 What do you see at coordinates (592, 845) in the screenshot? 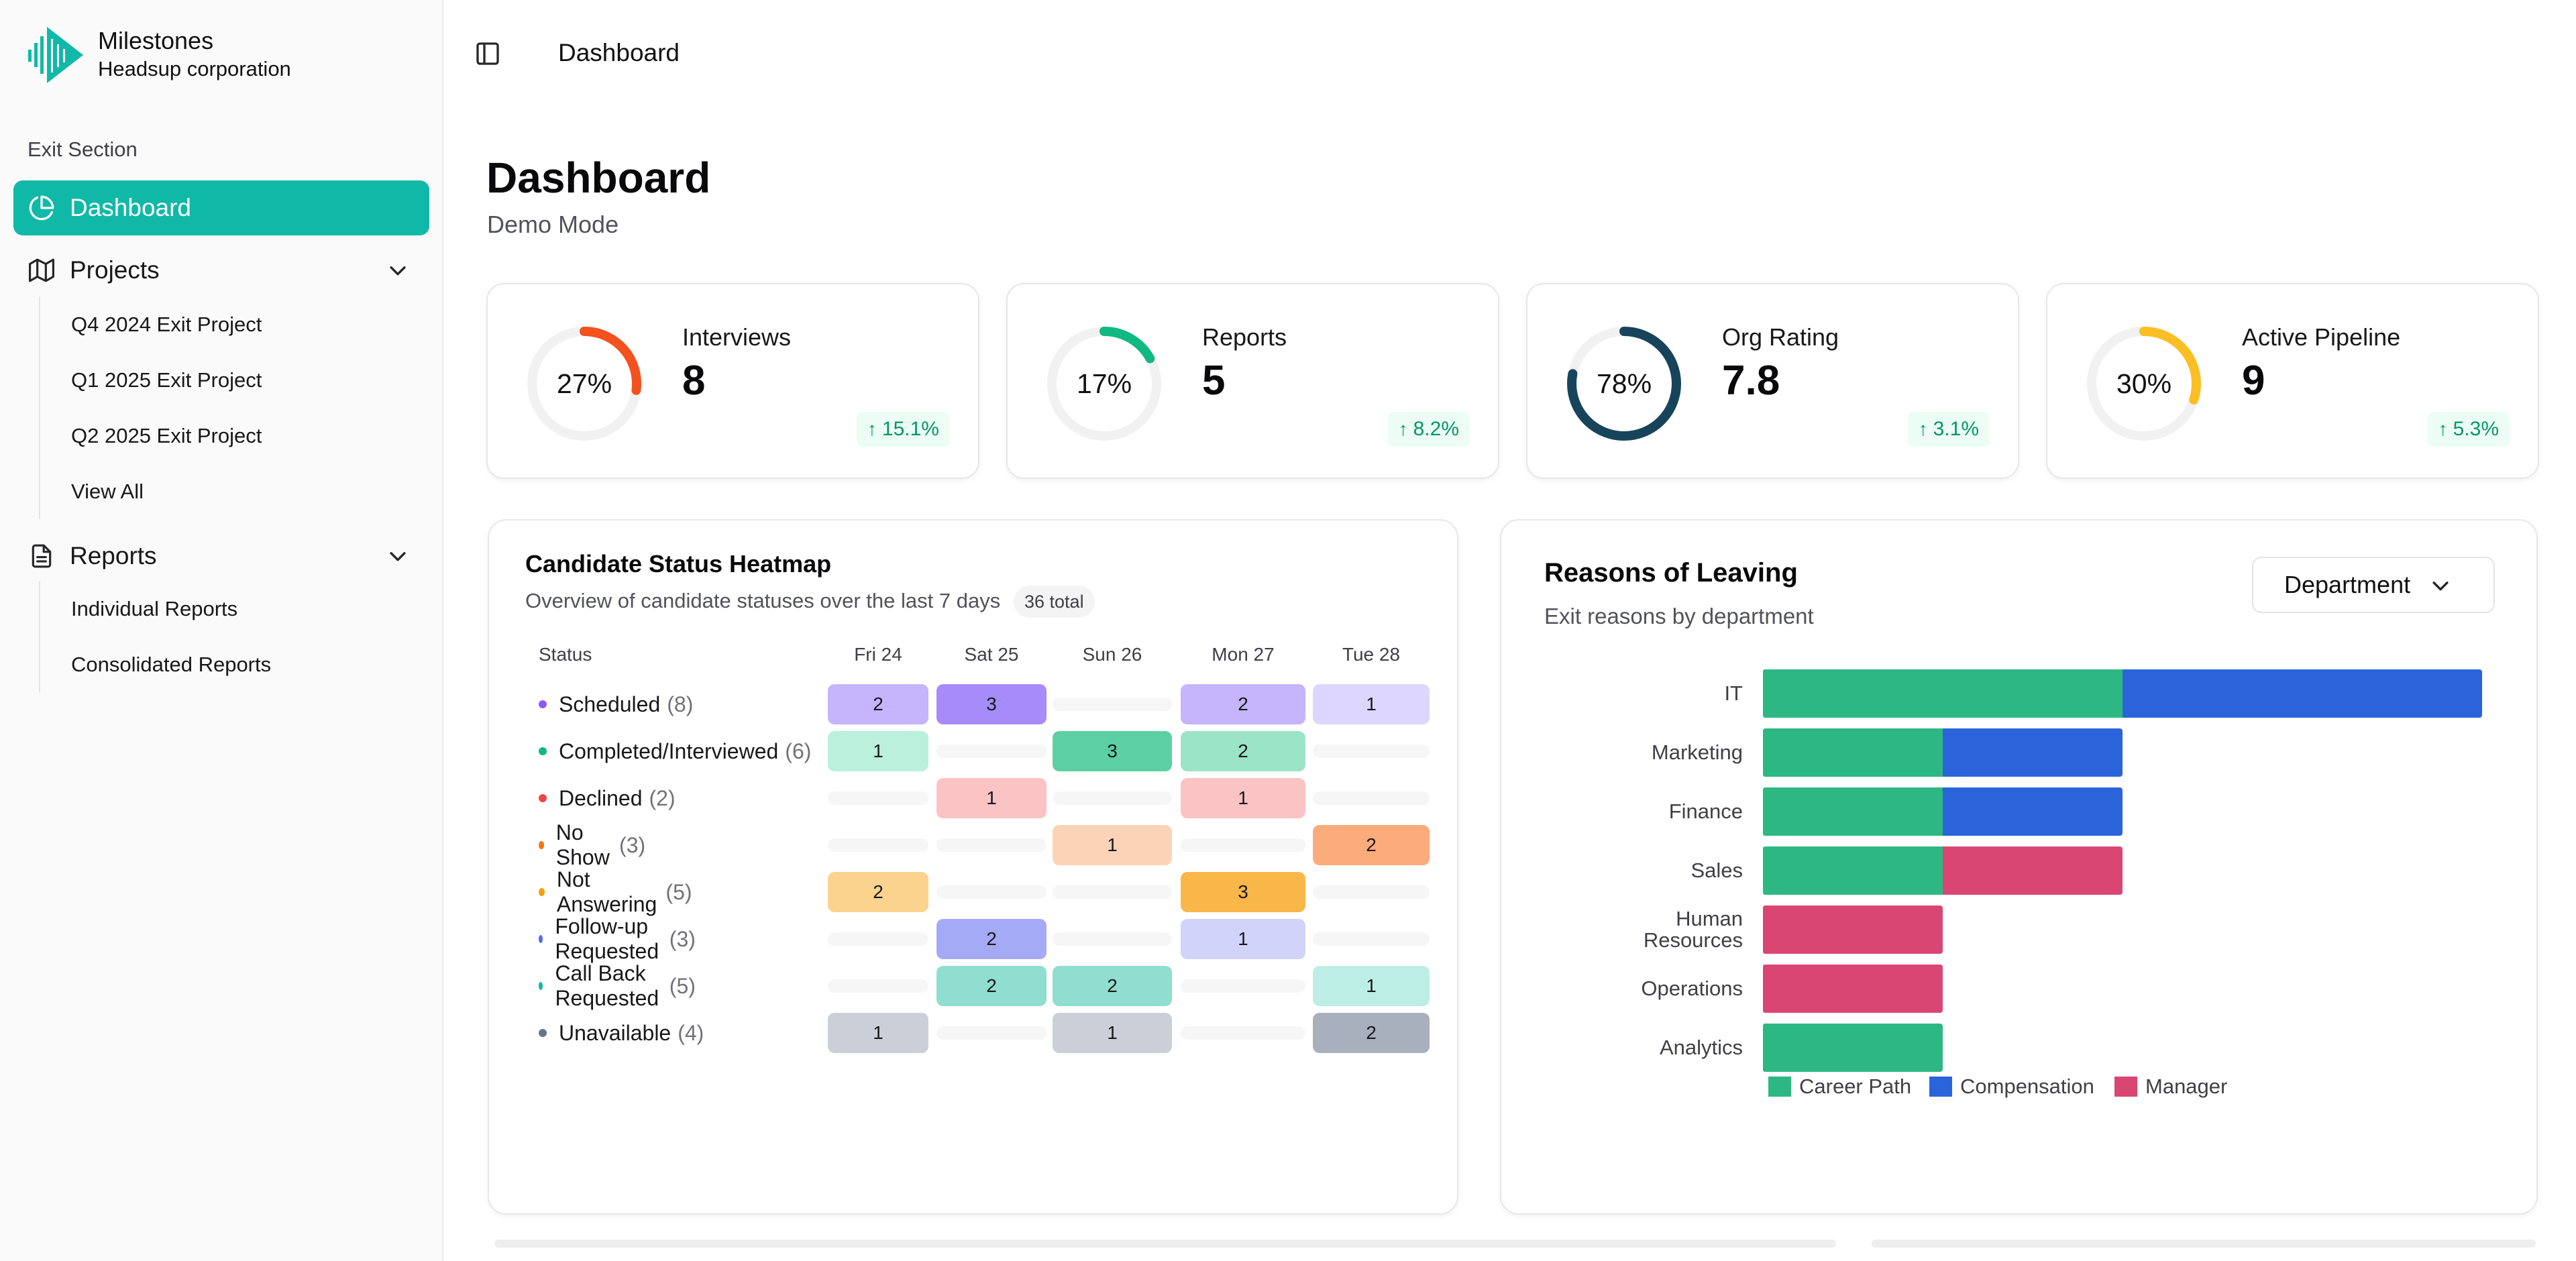
I see `status-row-label: No Show (3)` at bounding box center [592, 845].